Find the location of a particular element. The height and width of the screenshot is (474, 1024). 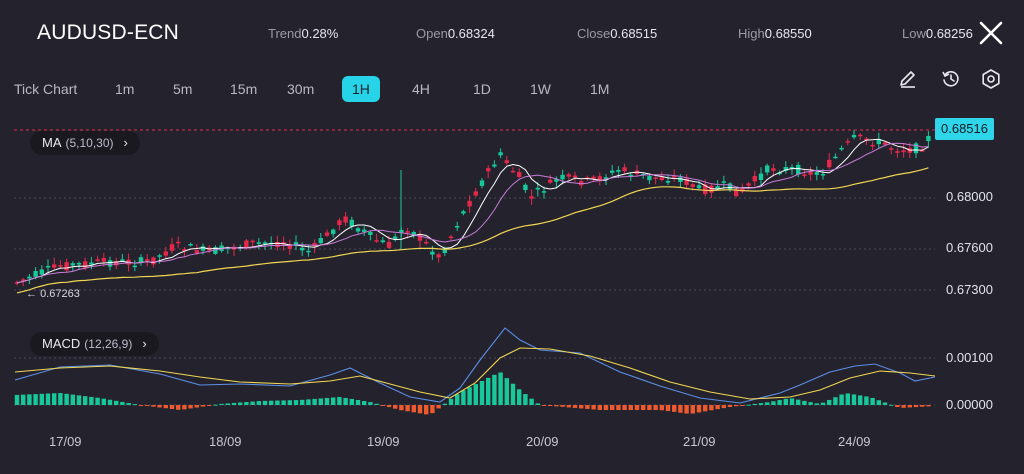

history-icon is located at coordinates (951, 79).